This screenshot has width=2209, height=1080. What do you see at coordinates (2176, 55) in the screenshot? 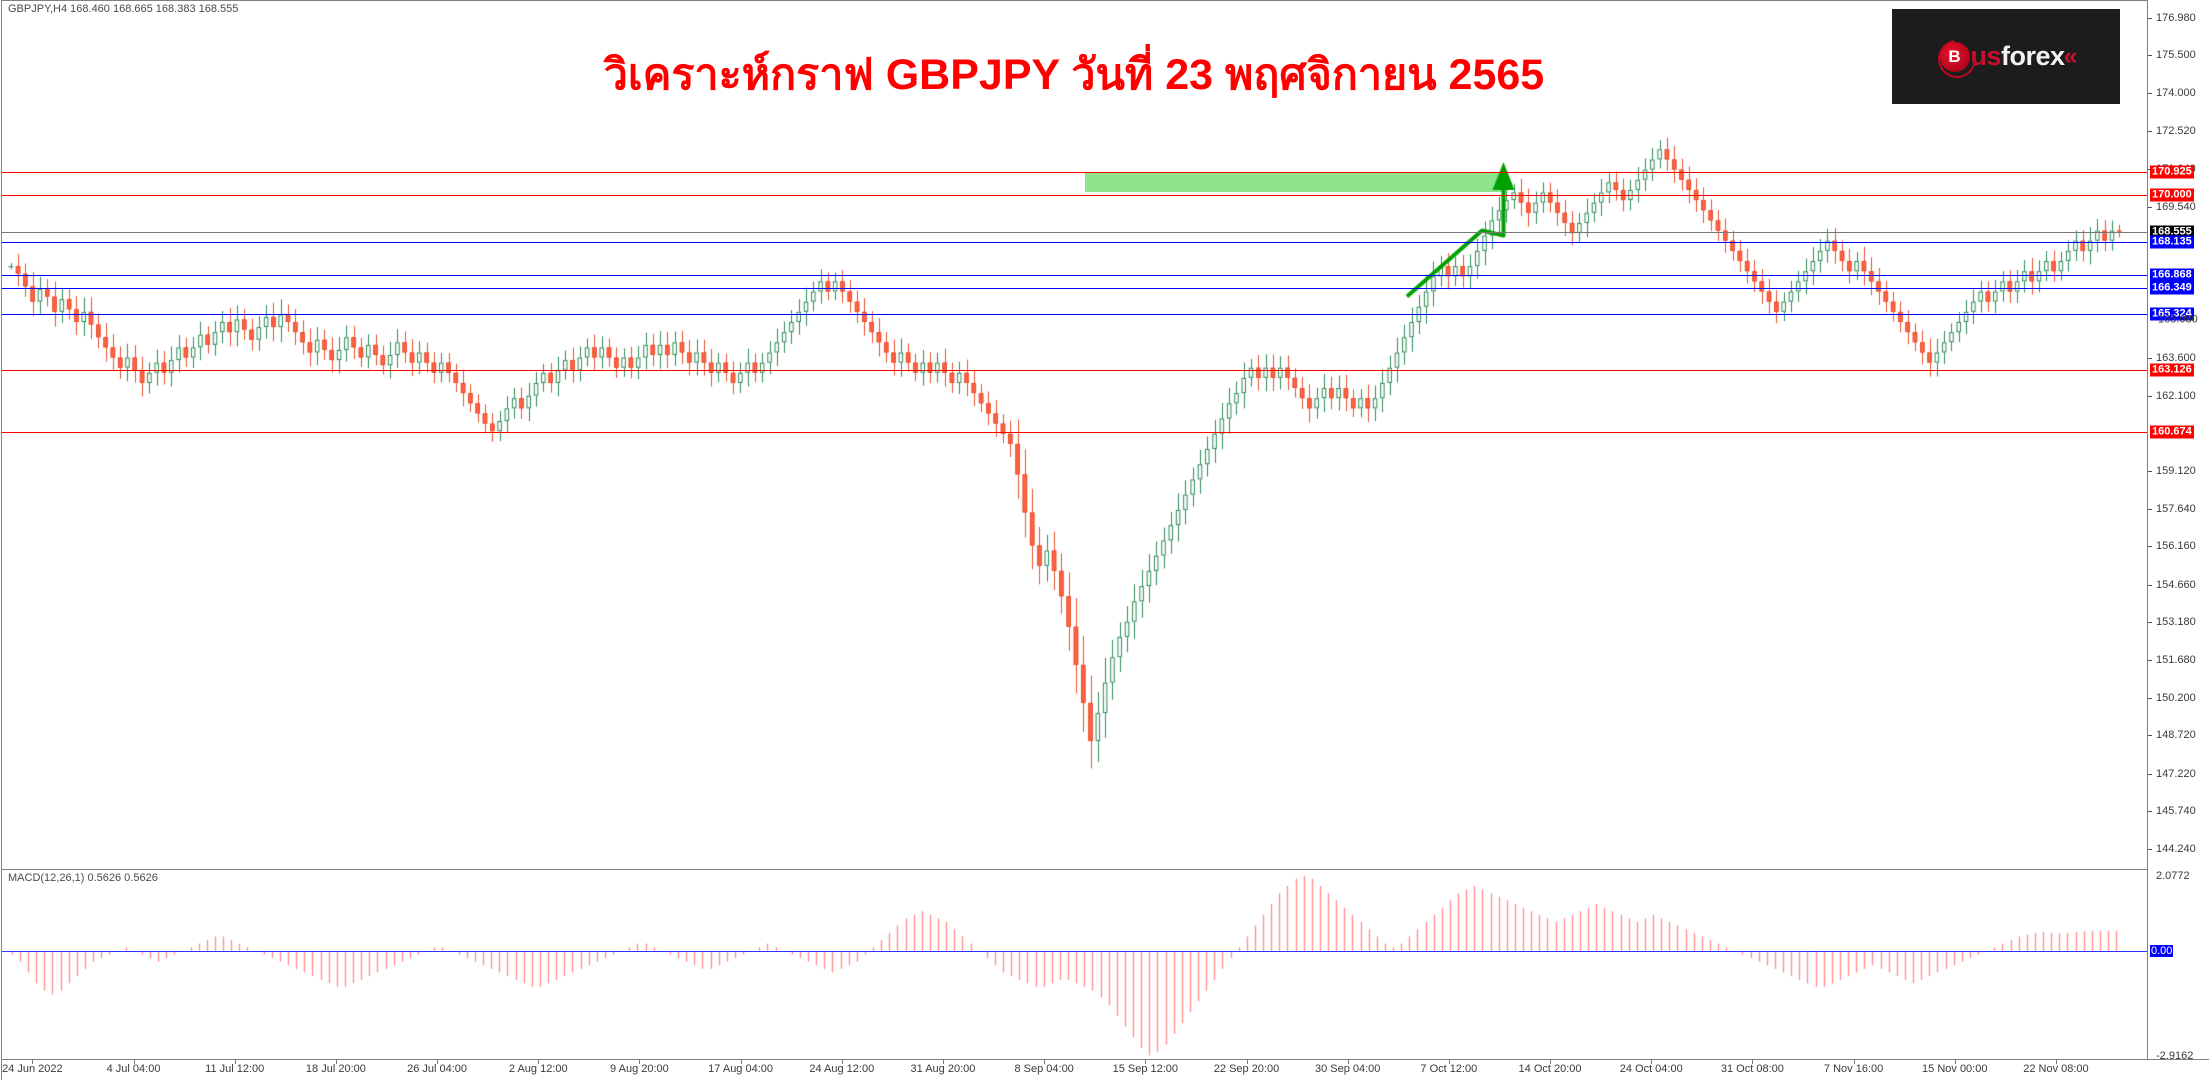
I see `price-tick-label: 175.500` at bounding box center [2176, 55].